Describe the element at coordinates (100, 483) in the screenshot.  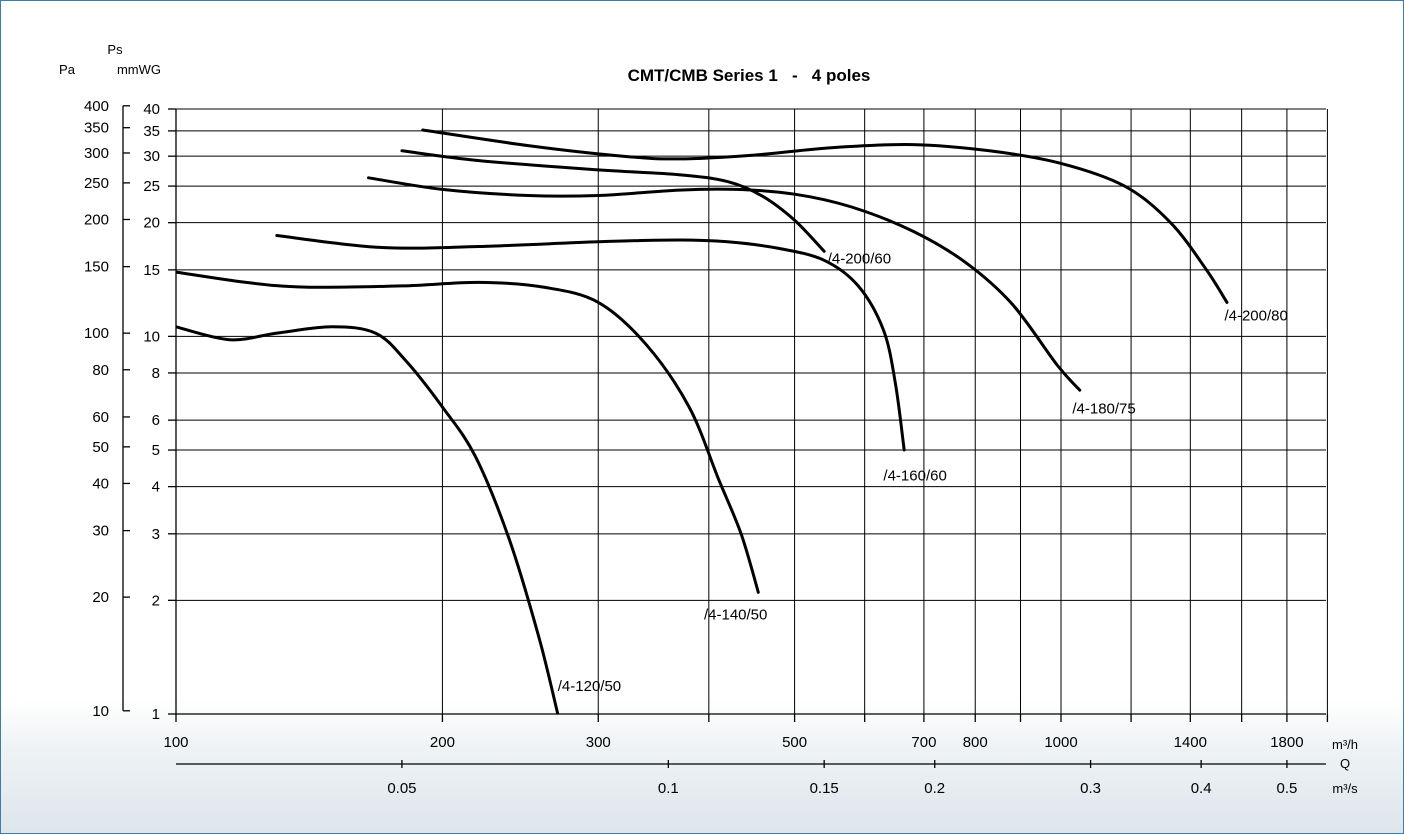
I see `y-tick-label-pa: 40` at that location.